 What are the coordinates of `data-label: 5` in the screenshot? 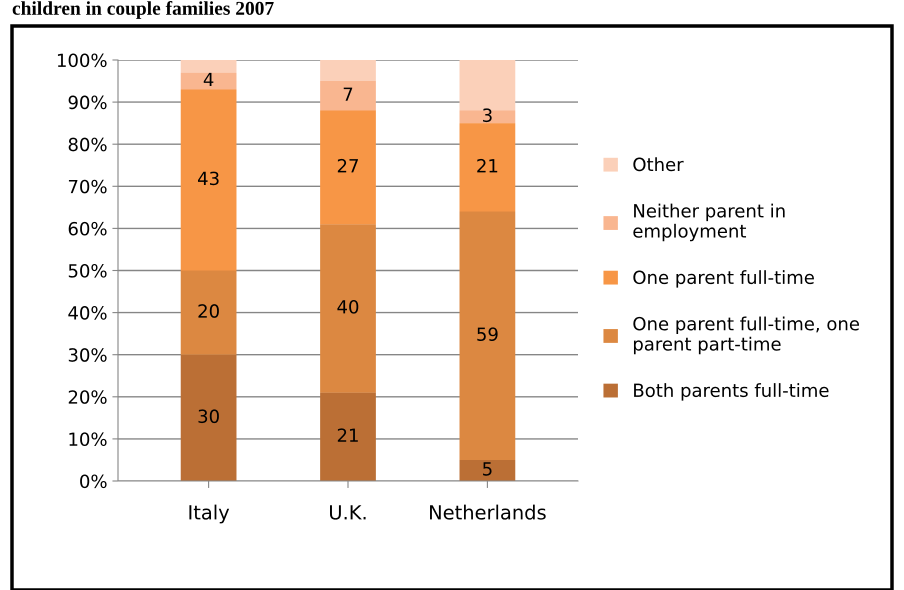 It's located at (487, 469).